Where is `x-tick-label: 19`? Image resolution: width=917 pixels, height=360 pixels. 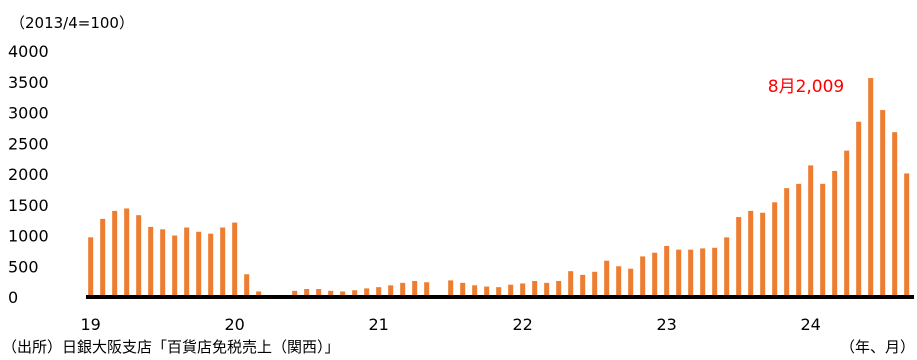 x-tick-label: 19 is located at coordinates (91, 324).